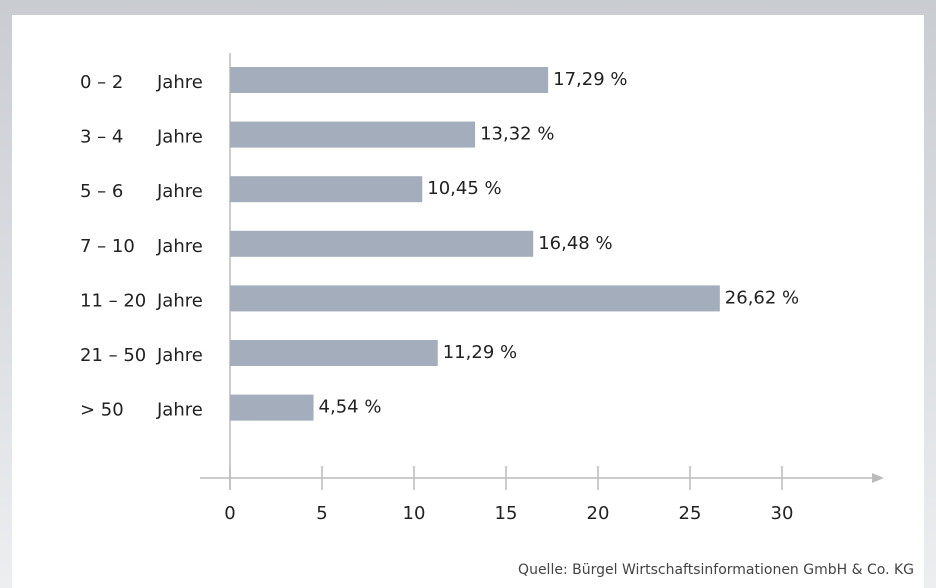 The image size is (936, 588). I want to click on value-label: 17,29 %, so click(590, 79).